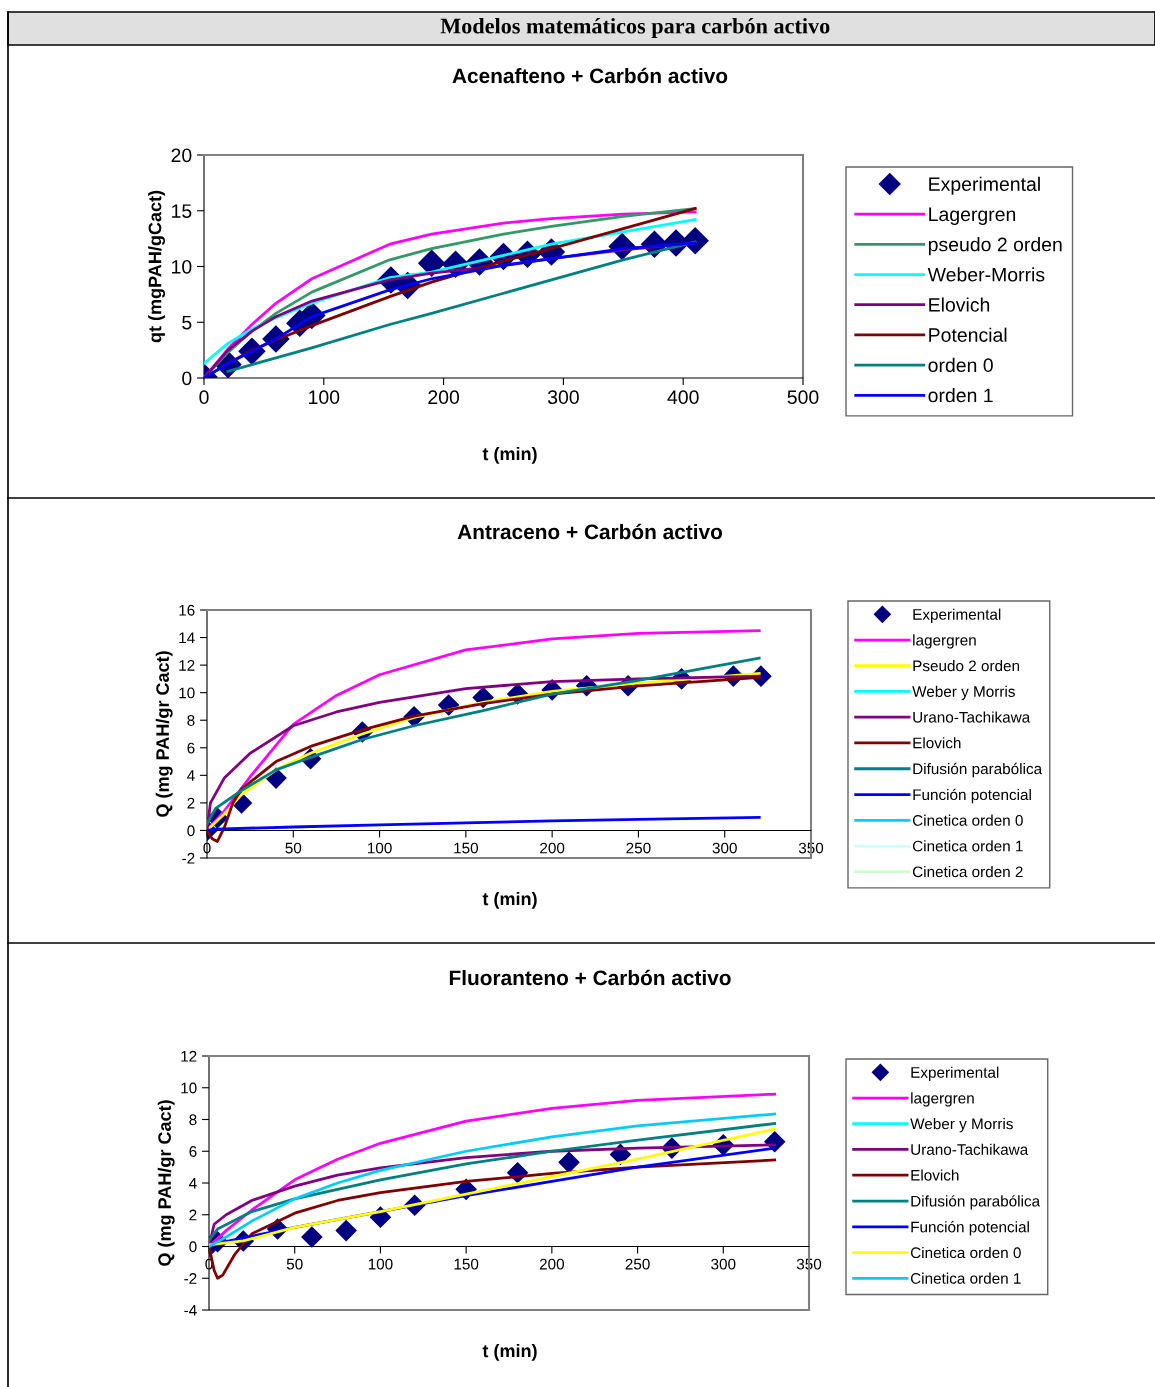 Image resolution: width=1155 pixels, height=1387 pixels. What do you see at coordinates (190, 1310) in the screenshot?
I see `y-tick-label: -4` at bounding box center [190, 1310].